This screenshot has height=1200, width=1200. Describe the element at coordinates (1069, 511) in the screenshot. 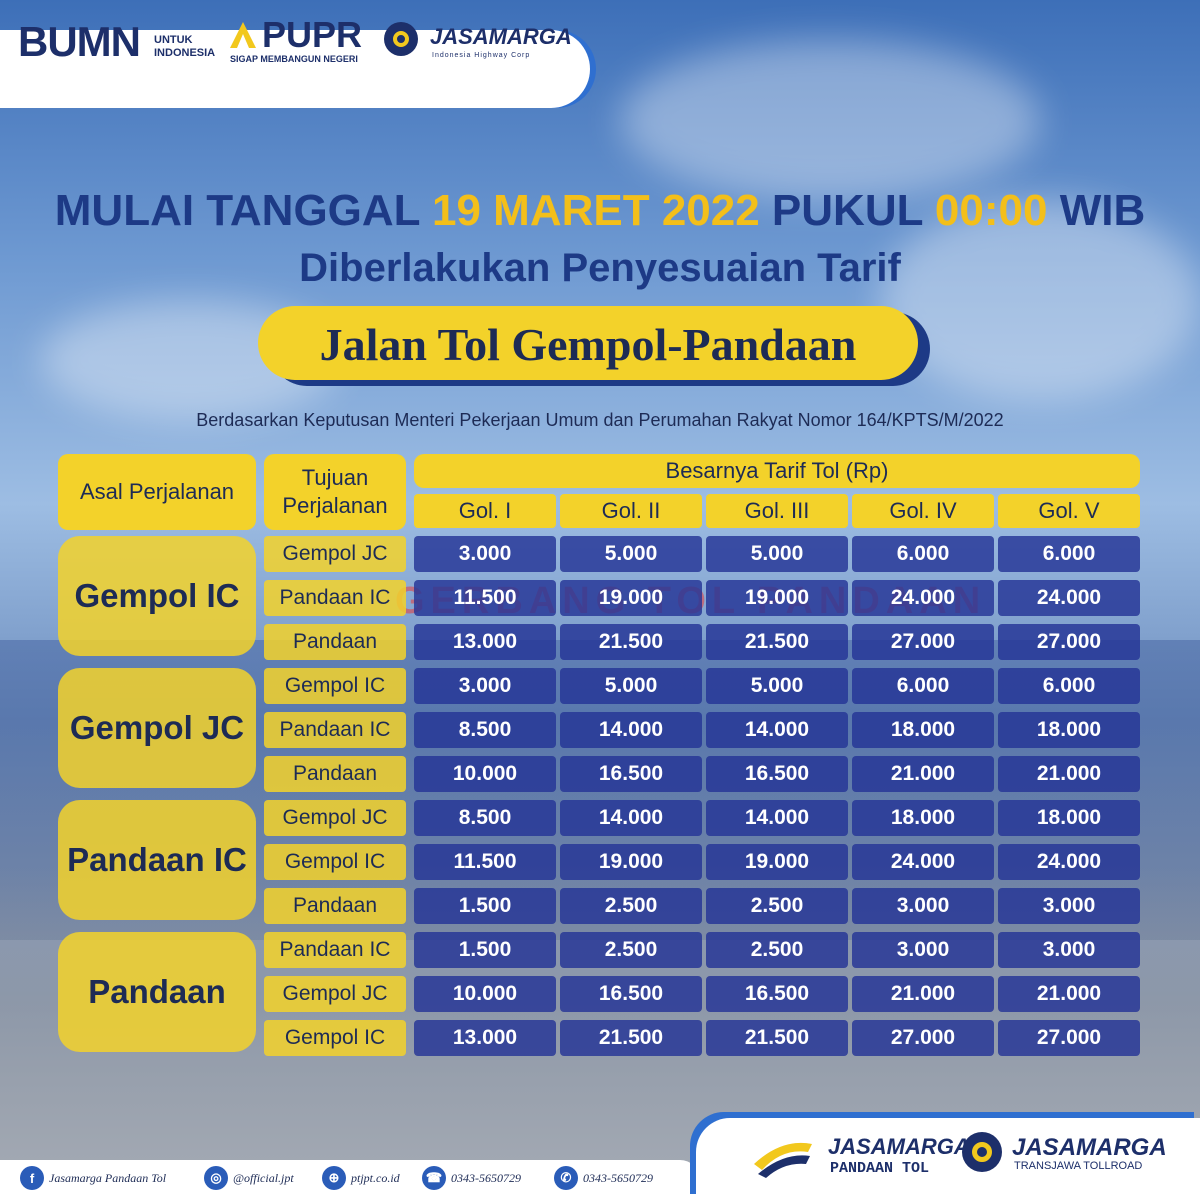

I see `class-header: Gol. V` at that location.